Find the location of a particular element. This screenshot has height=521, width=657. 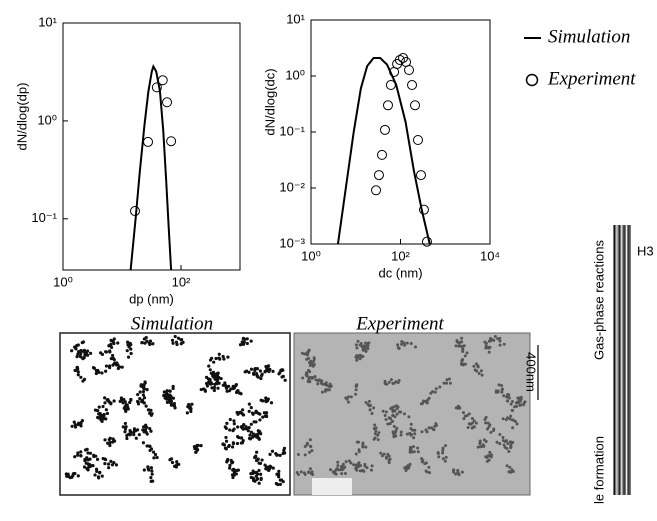

legend-label: Simulation is located at coordinates (589, 36).